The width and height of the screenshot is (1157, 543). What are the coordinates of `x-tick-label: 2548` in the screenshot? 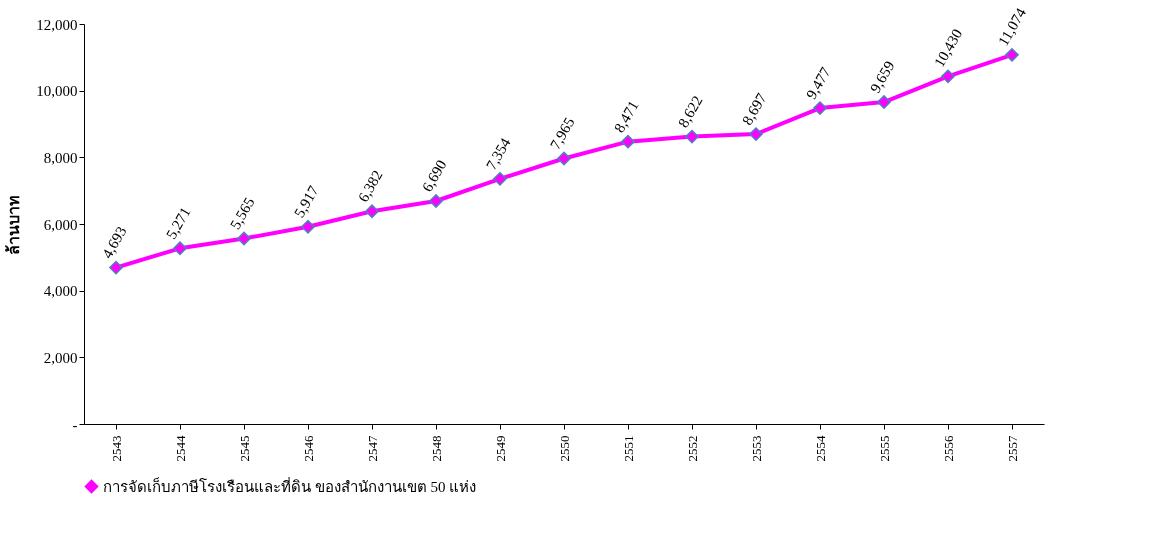 It's located at (436, 448).